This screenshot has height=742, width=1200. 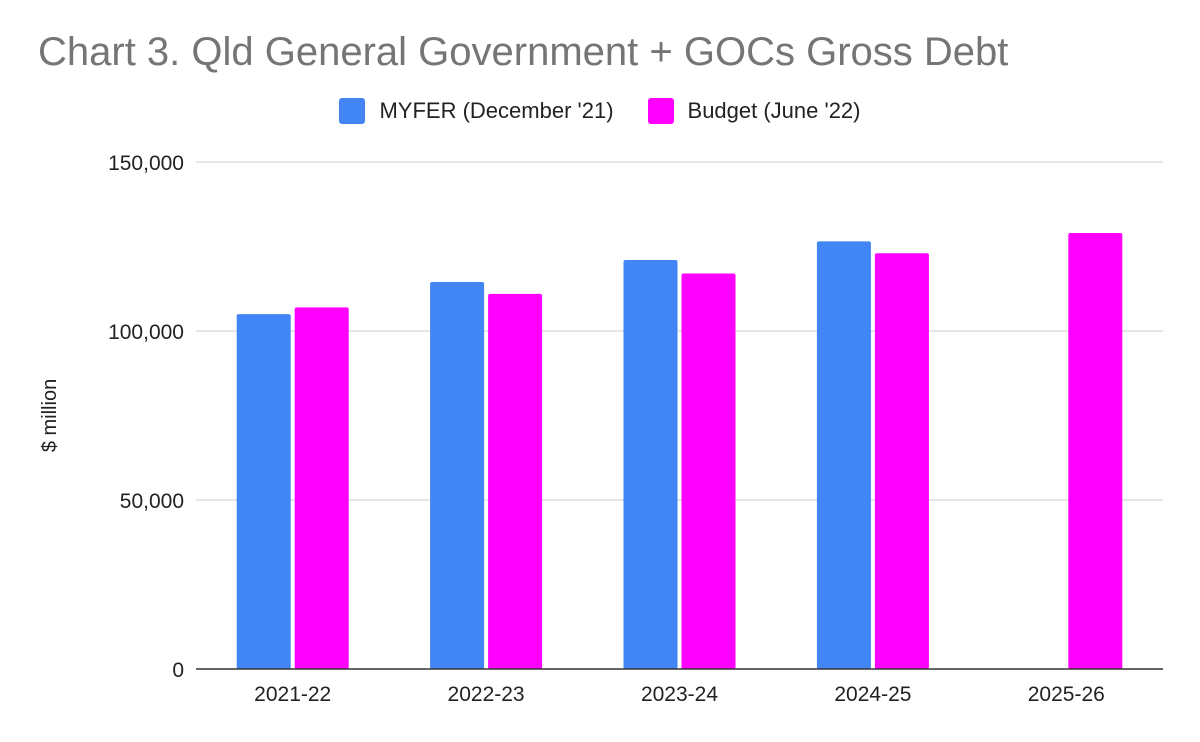 What do you see at coordinates (660, 111) in the screenshot?
I see `legend-swatch-budget` at bounding box center [660, 111].